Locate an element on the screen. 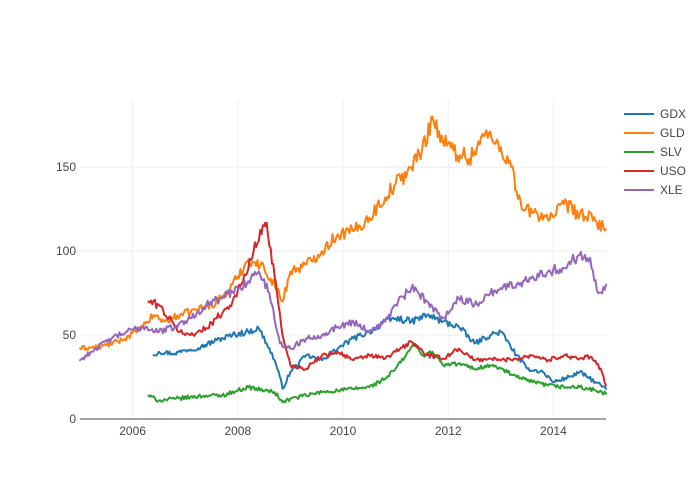 The width and height of the screenshot is (700, 500). series-line-slv is located at coordinates (377, 373).